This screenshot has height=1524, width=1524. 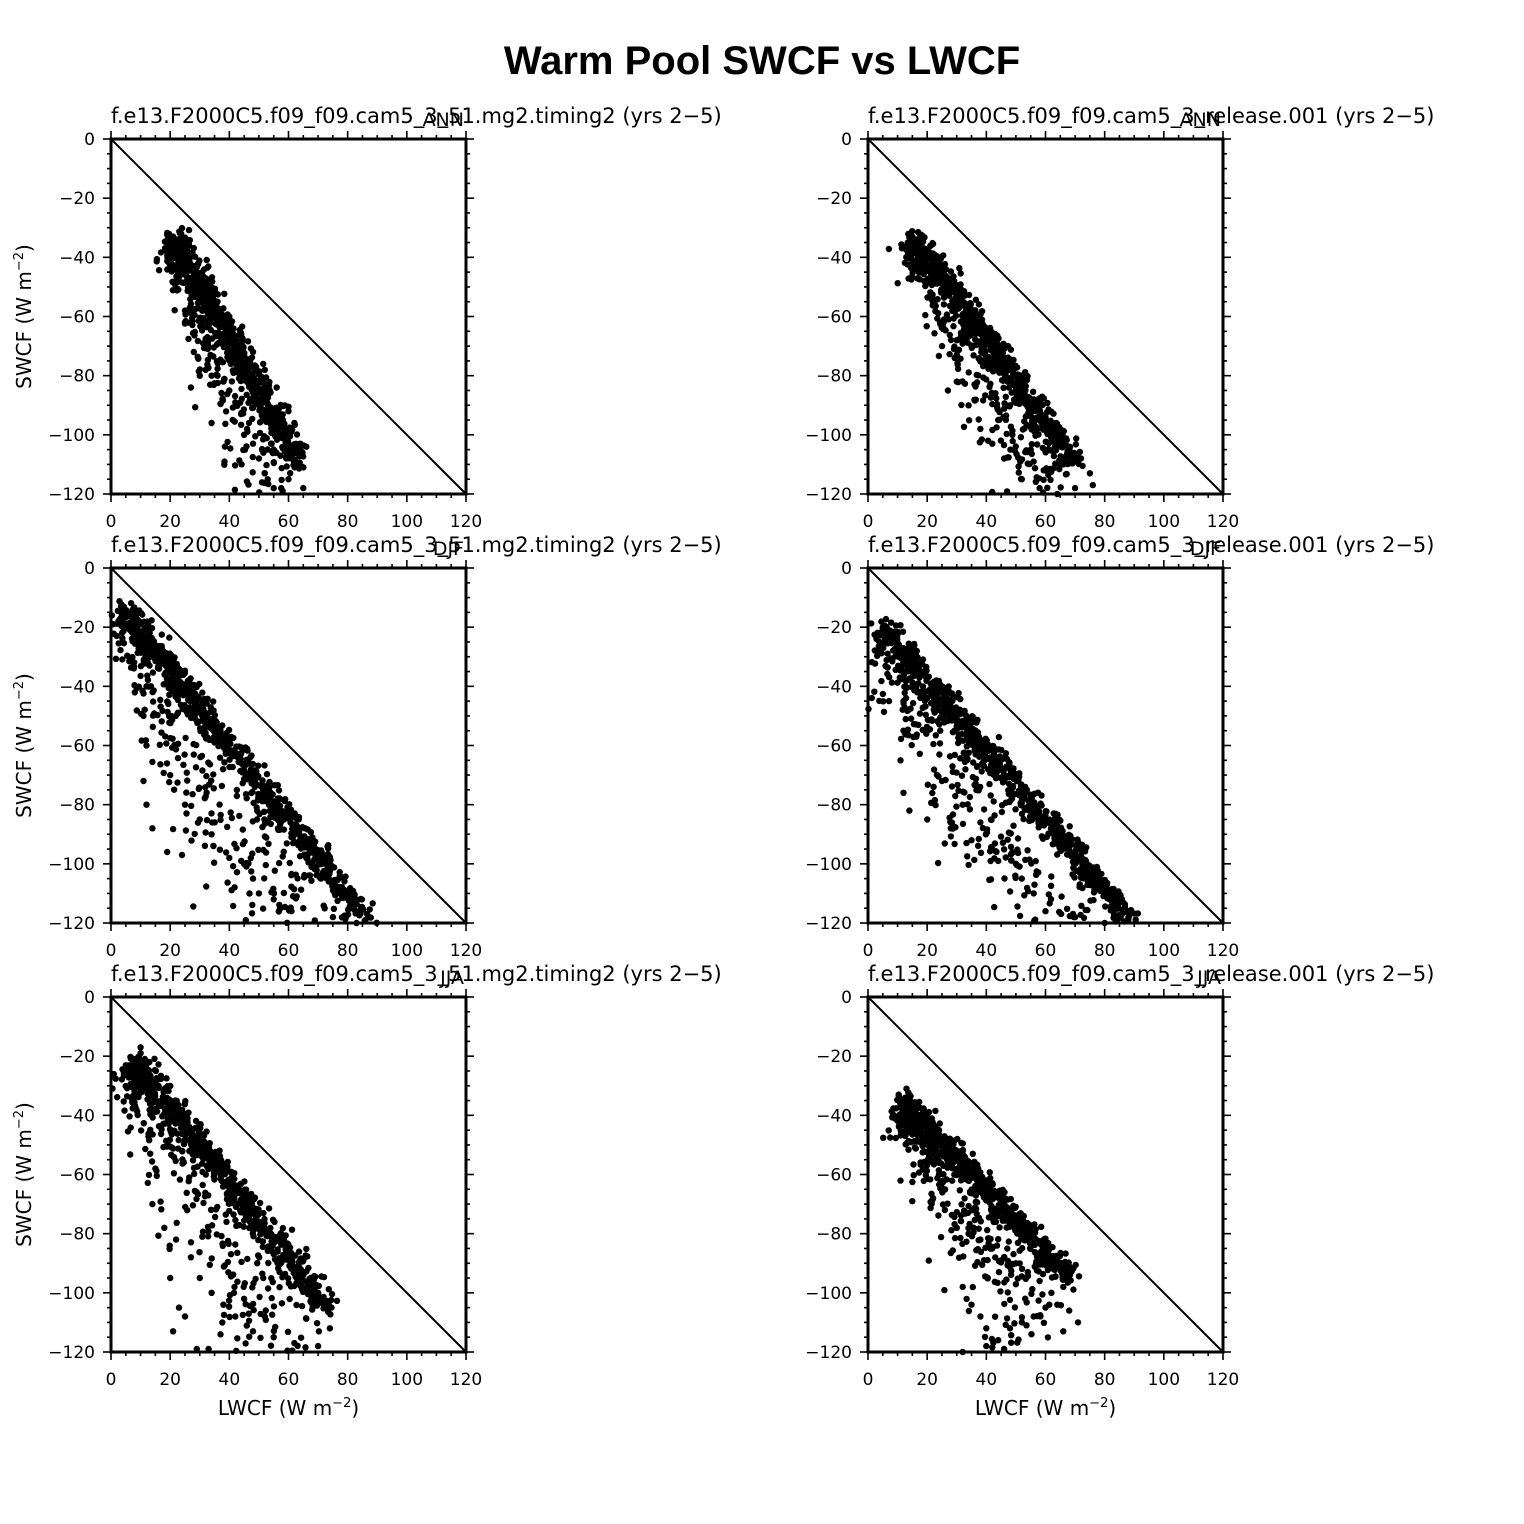 I want to click on y-tick-label: −40, so click(x=834, y=687).